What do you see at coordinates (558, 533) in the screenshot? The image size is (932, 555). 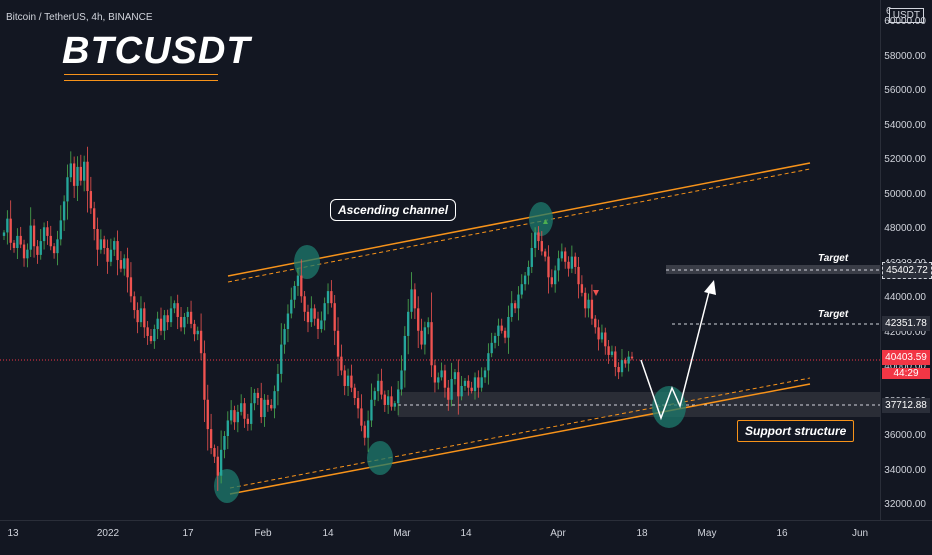 I see `time-tick: Apr` at bounding box center [558, 533].